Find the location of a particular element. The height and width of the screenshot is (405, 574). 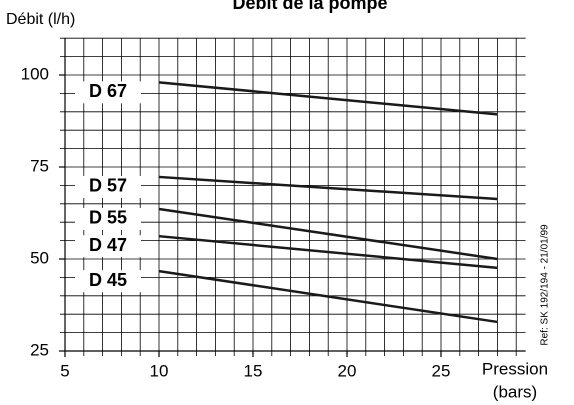

y-tick-label: 50 is located at coordinates (39, 257).